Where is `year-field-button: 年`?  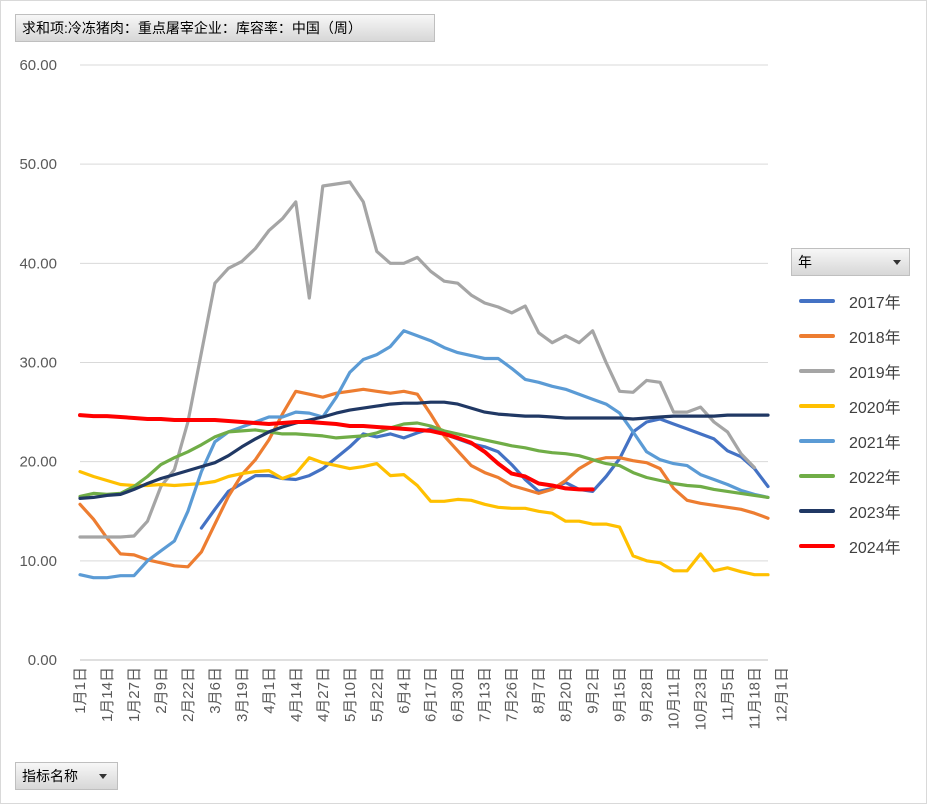
year-field-button: 年 is located at coordinates (850, 262).